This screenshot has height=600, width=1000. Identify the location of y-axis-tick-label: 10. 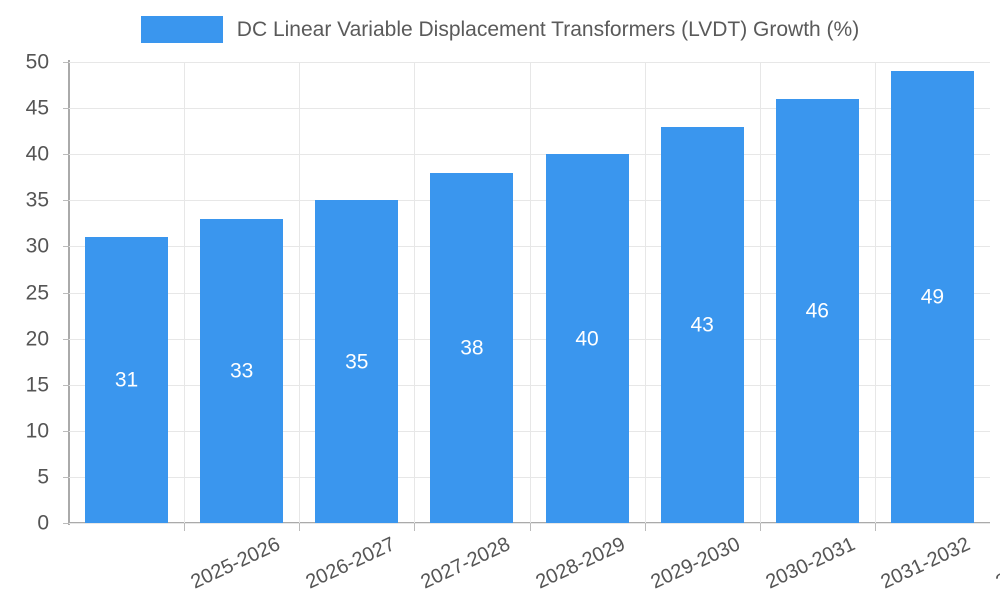
(37, 431).